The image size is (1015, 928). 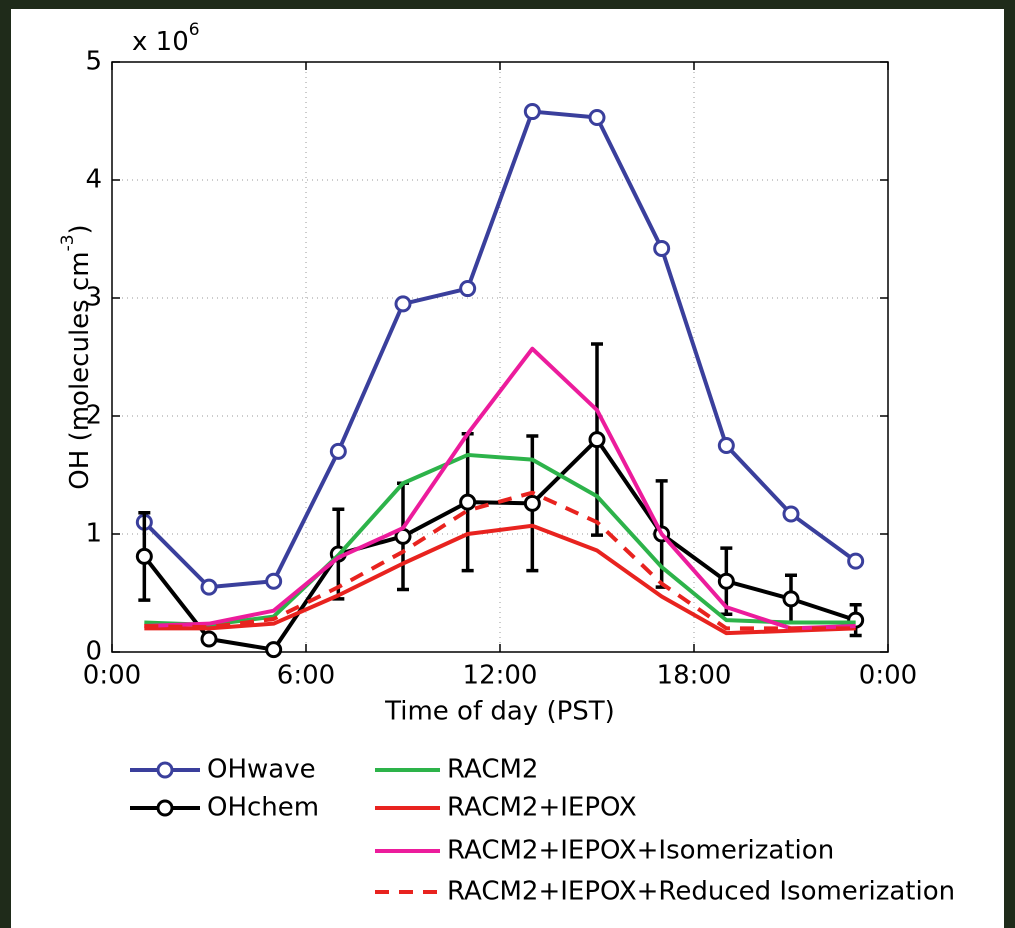 What do you see at coordinates (93, 416) in the screenshot?
I see `y-tick-label: 2` at bounding box center [93, 416].